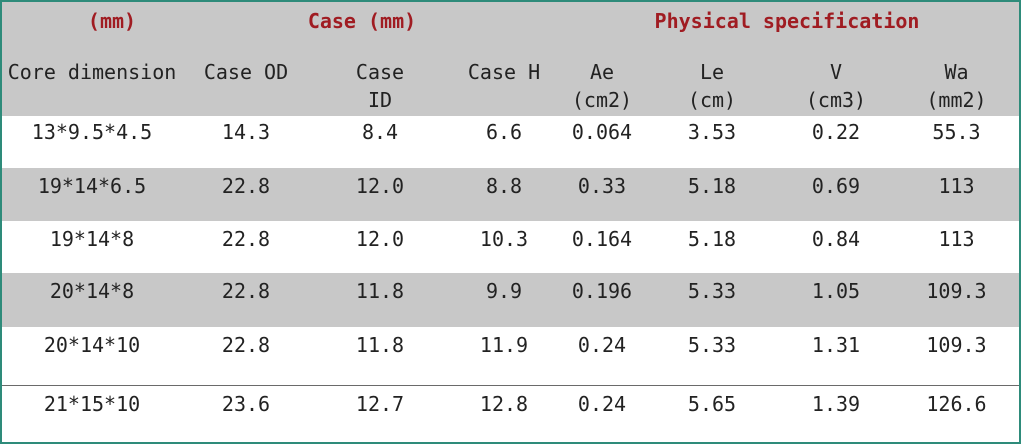 This screenshot has height=444, width=1021. Describe the element at coordinates (956, 86) in the screenshot. I see `column-header-wa: Wa (mm2)` at that location.